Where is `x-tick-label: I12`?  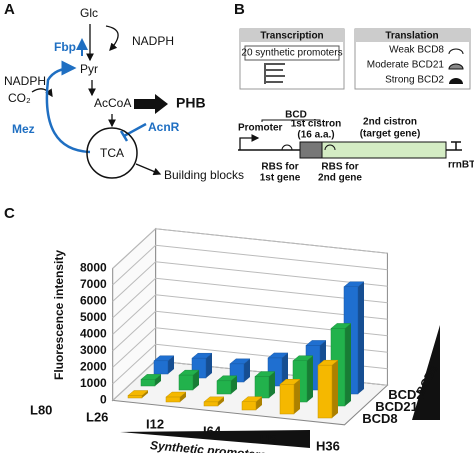
x-tick-label: I12 is located at coordinates (155, 423).